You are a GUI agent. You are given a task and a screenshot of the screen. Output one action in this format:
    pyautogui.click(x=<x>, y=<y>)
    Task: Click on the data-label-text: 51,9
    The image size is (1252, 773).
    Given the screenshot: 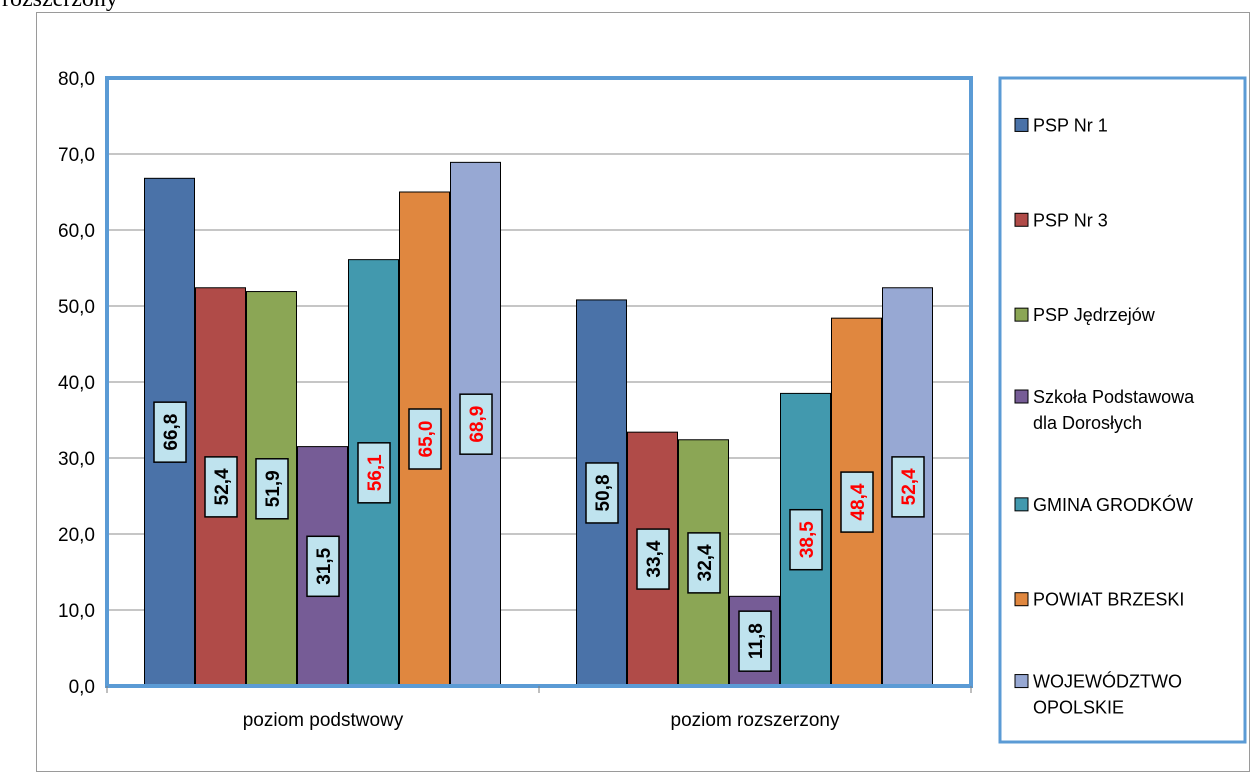 What is the action you would take?
    pyautogui.click(x=273, y=488)
    